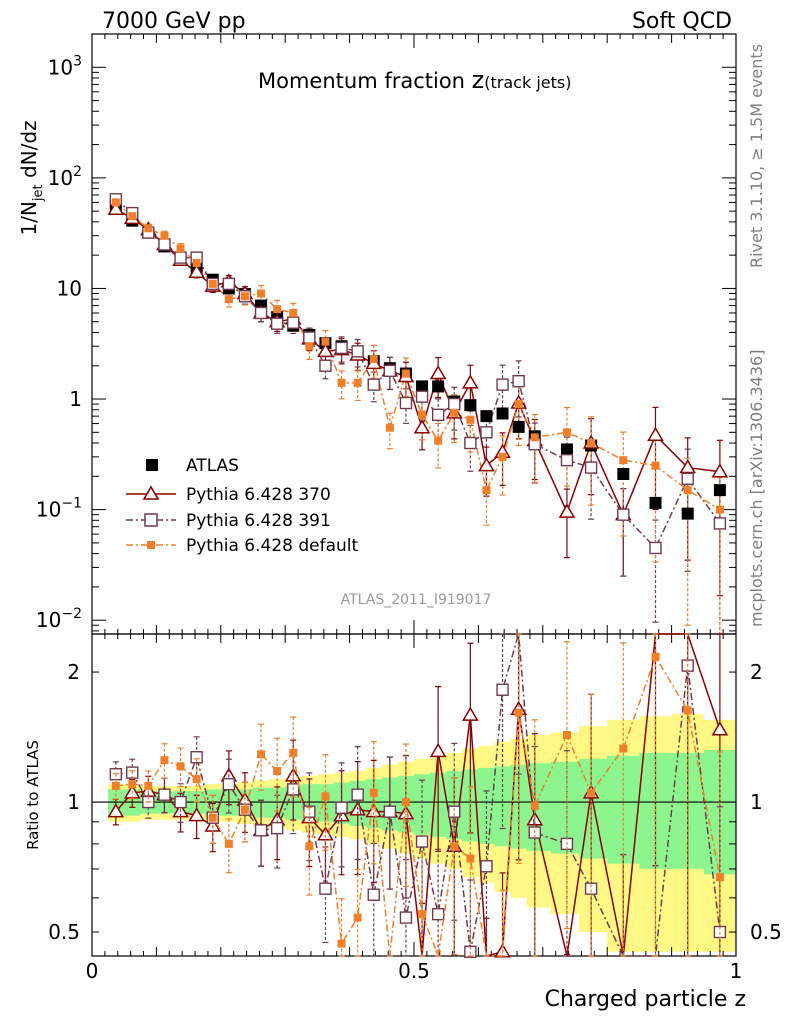 This screenshot has width=786, height=1024. I want to click on main-y-axis-label: 1/Njet dN/dz, so click(31, 177).